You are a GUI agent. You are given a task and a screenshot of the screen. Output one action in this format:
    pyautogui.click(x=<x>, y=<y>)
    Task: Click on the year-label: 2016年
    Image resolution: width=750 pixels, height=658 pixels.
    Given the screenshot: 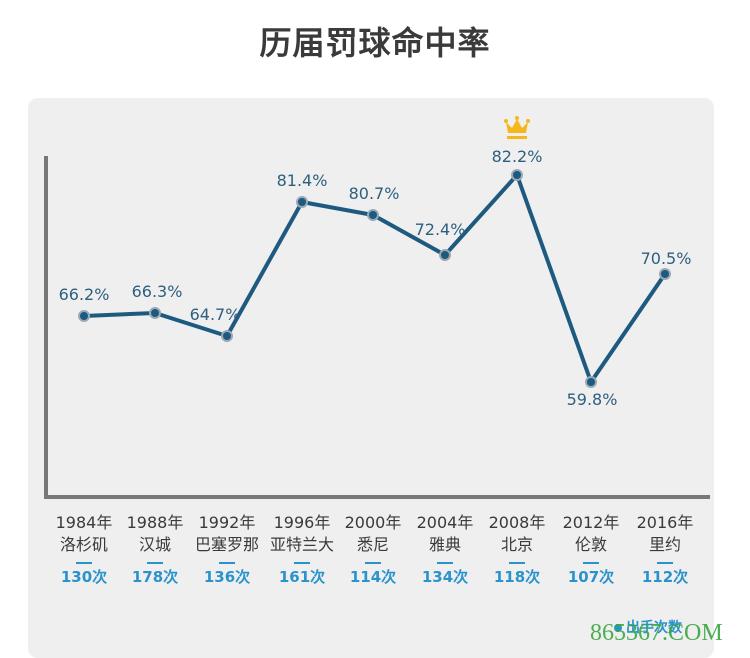 What is the action you would take?
    pyautogui.click(x=665, y=522)
    